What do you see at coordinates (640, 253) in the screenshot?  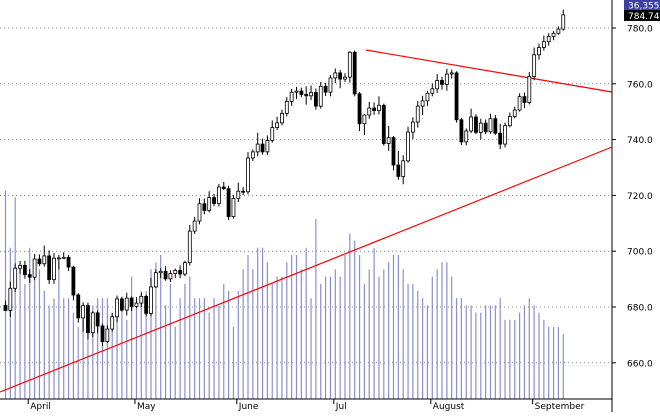 I see `y-tick-label: 700.0` at bounding box center [640, 253].